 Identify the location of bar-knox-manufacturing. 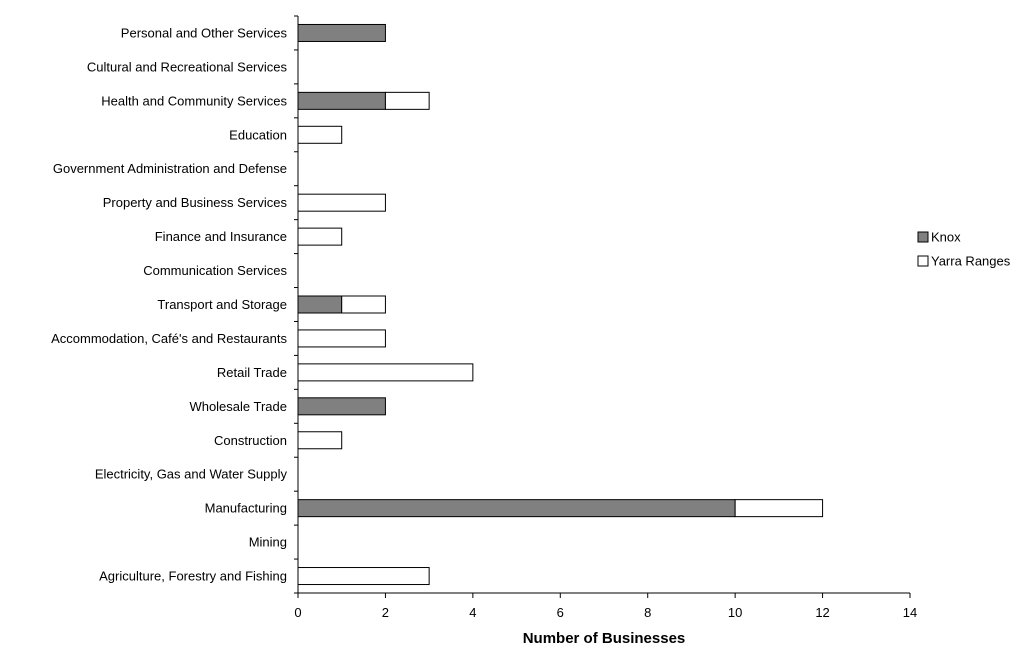
(516, 508).